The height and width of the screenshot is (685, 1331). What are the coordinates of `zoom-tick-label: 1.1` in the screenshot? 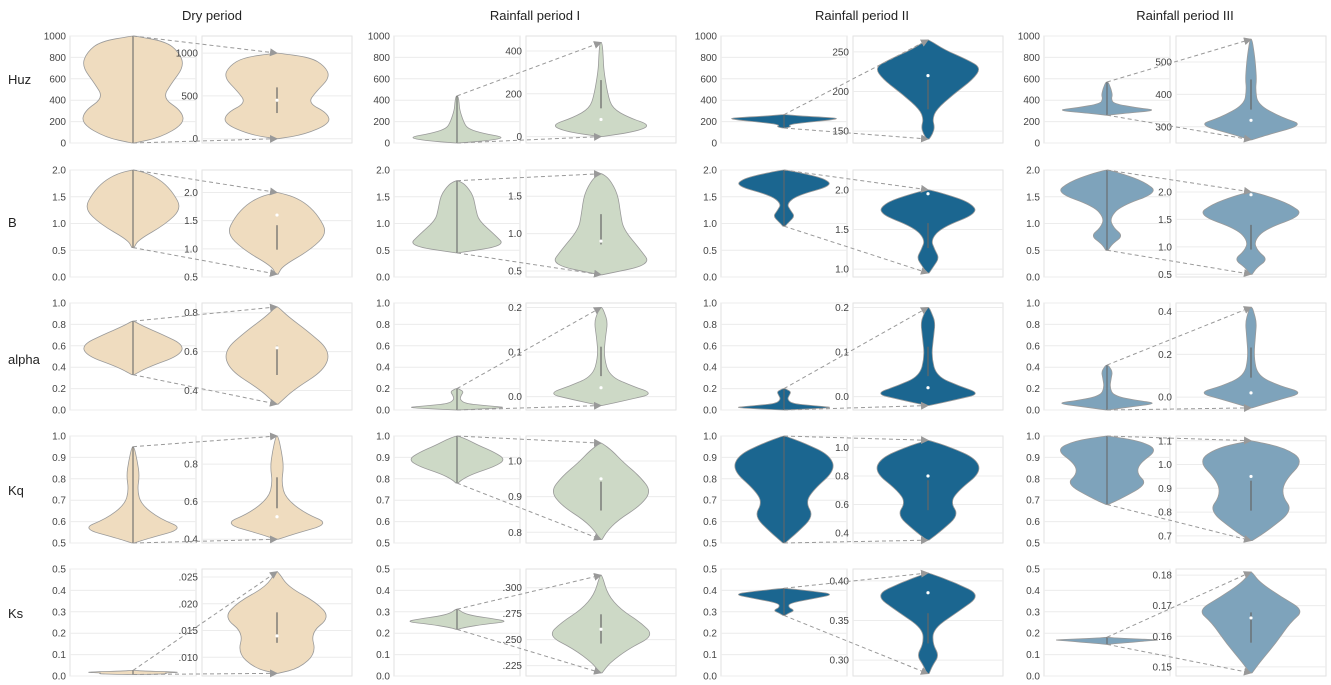 It's located at (1165, 441).